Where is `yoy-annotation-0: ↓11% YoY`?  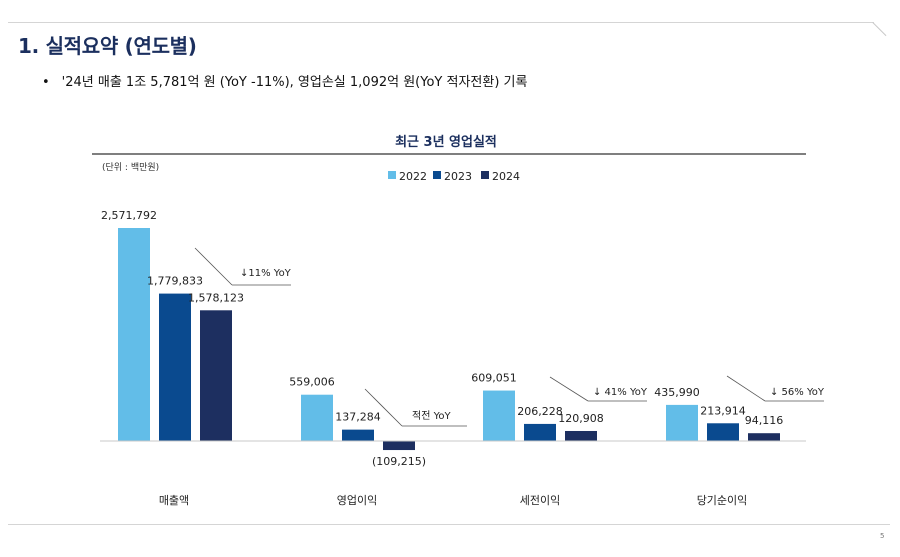
yoy-annotation-0: ↓11% YoY is located at coordinates (266, 273).